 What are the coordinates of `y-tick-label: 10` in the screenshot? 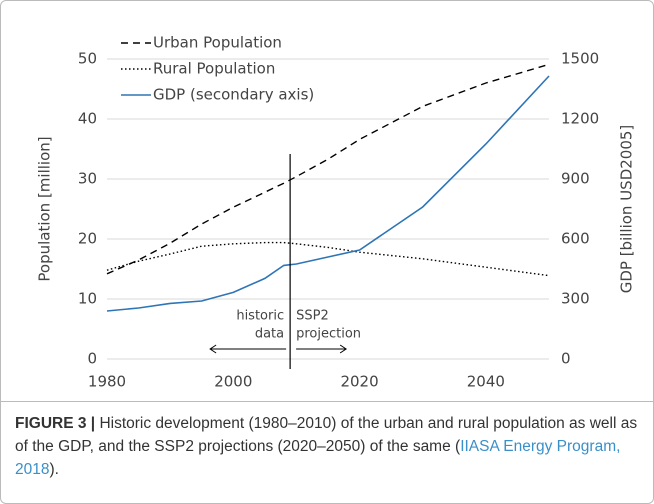 It's located at (87, 299).